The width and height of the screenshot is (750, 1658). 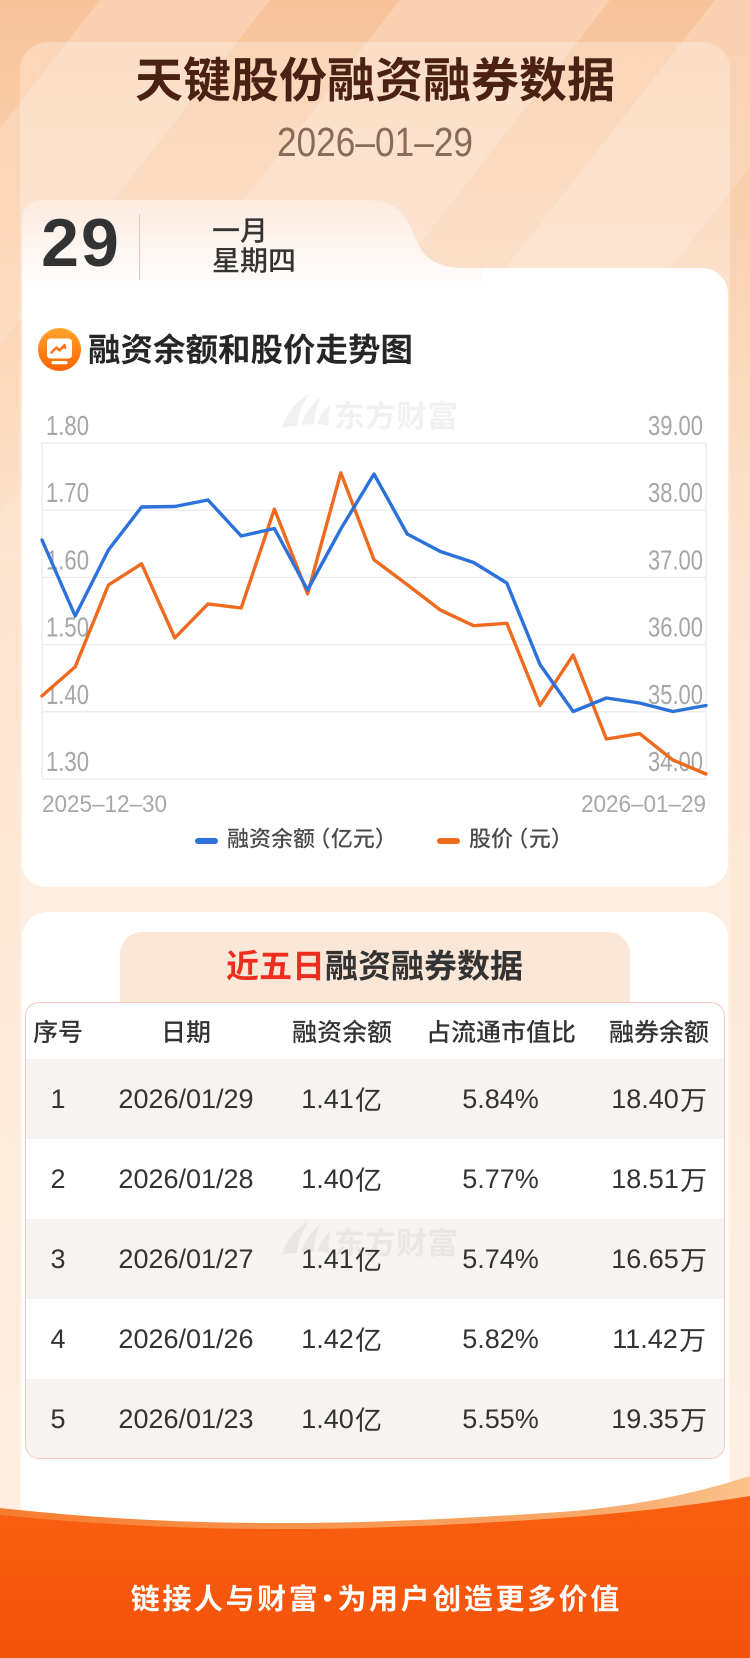 What do you see at coordinates (104, 804) in the screenshot?
I see `svg-text: 2025–12–30` at bounding box center [104, 804].